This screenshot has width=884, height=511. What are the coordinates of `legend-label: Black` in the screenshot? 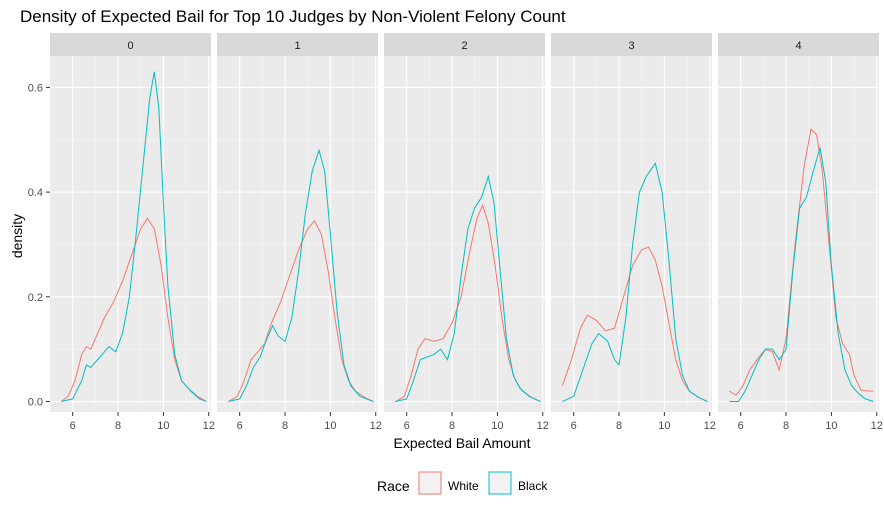 It's located at (533, 486).